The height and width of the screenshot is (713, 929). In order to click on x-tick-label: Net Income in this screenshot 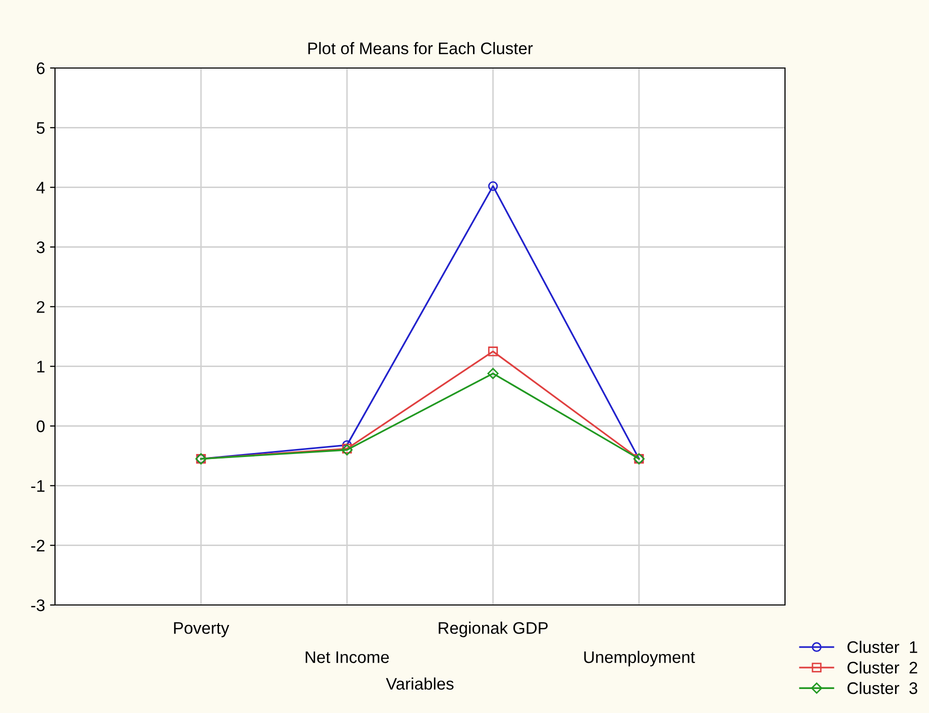, I will do `click(347, 657)`.